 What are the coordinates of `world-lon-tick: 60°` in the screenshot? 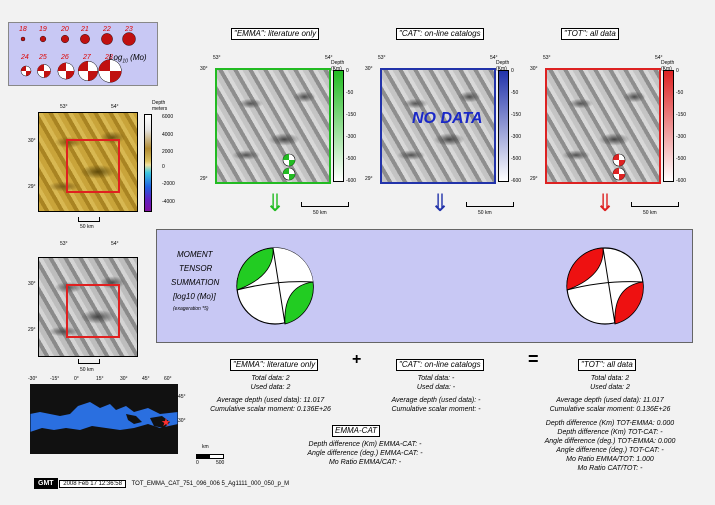 It's located at (168, 379).